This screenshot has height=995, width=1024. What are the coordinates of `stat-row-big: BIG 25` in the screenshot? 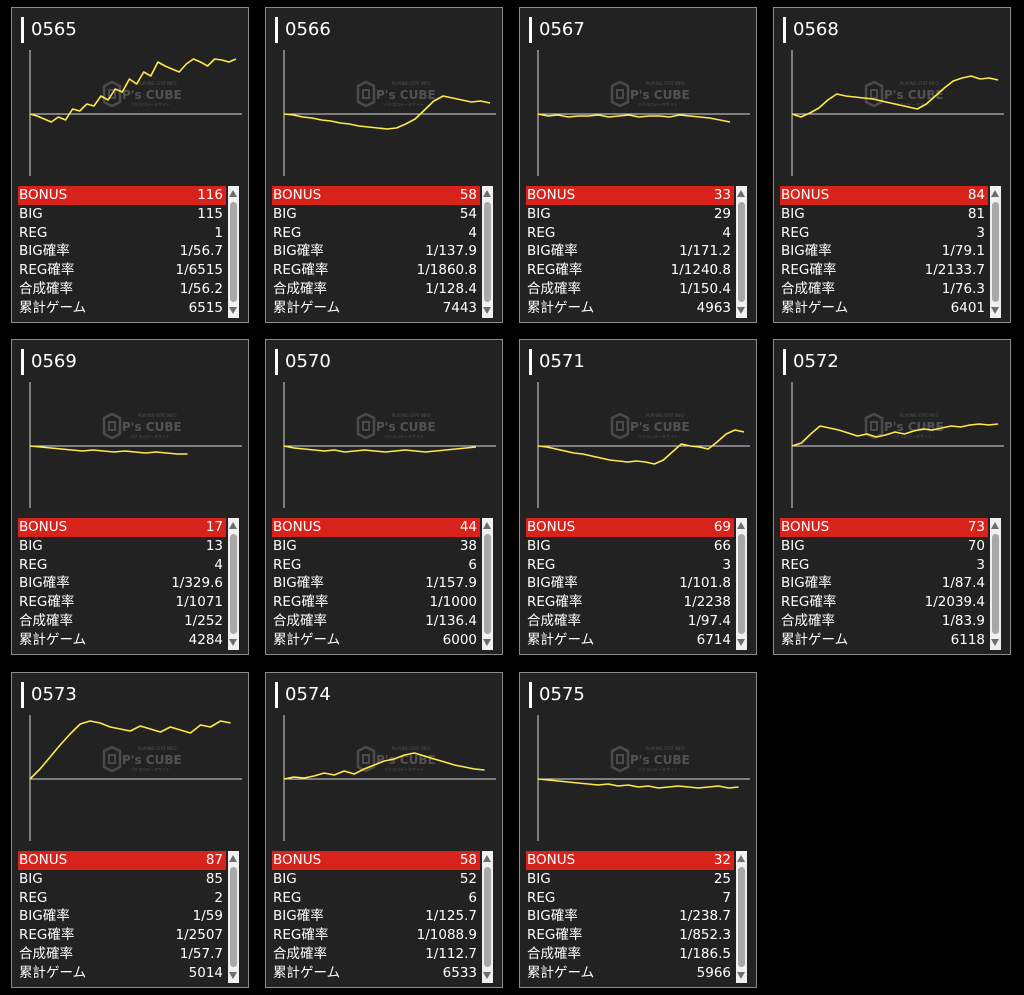 It's located at (630, 879).